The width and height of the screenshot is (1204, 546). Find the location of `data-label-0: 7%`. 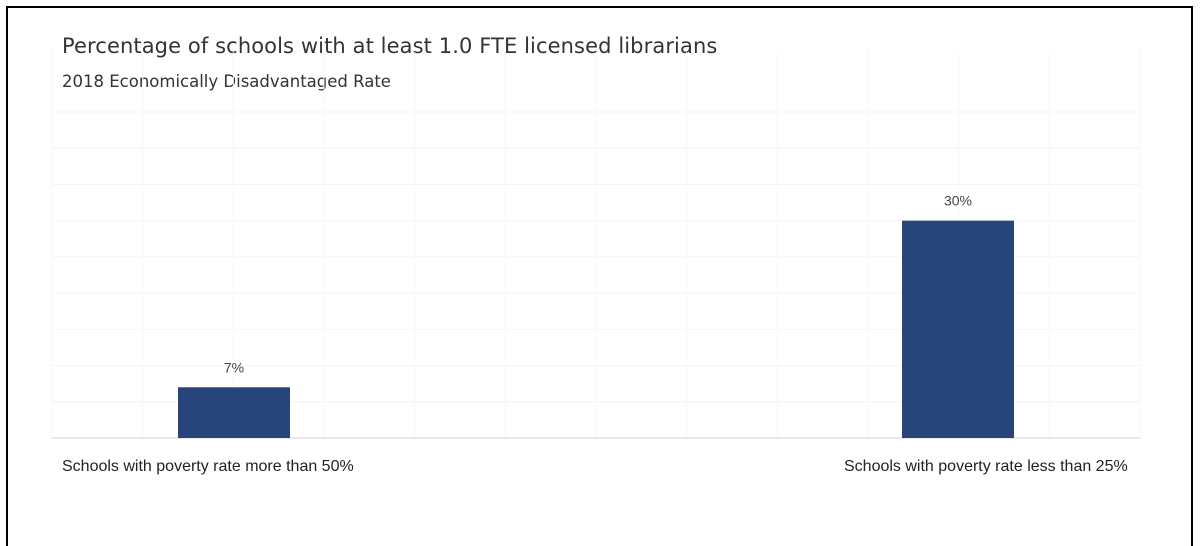

data-label-0: 7% is located at coordinates (234, 367).